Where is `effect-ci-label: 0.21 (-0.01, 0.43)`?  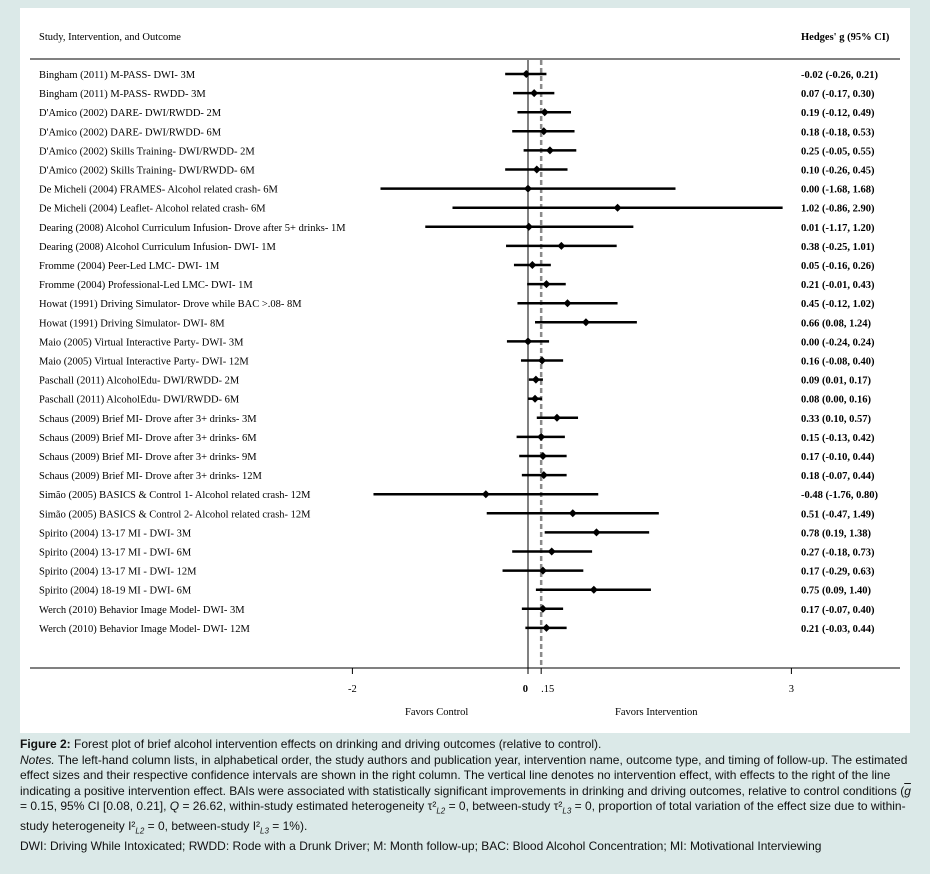
effect-ci-label: 0.21 (-0.01, 0.43) is located at coordinates (838, 285).